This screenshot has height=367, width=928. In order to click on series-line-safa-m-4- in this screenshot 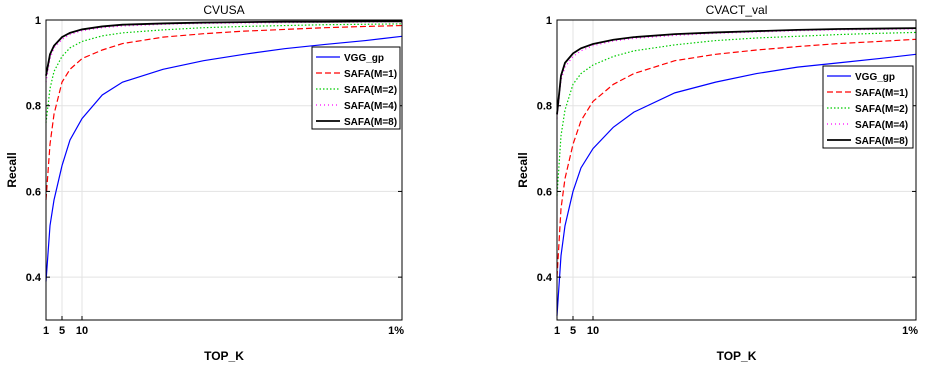, I will do `click(736, 73)`.